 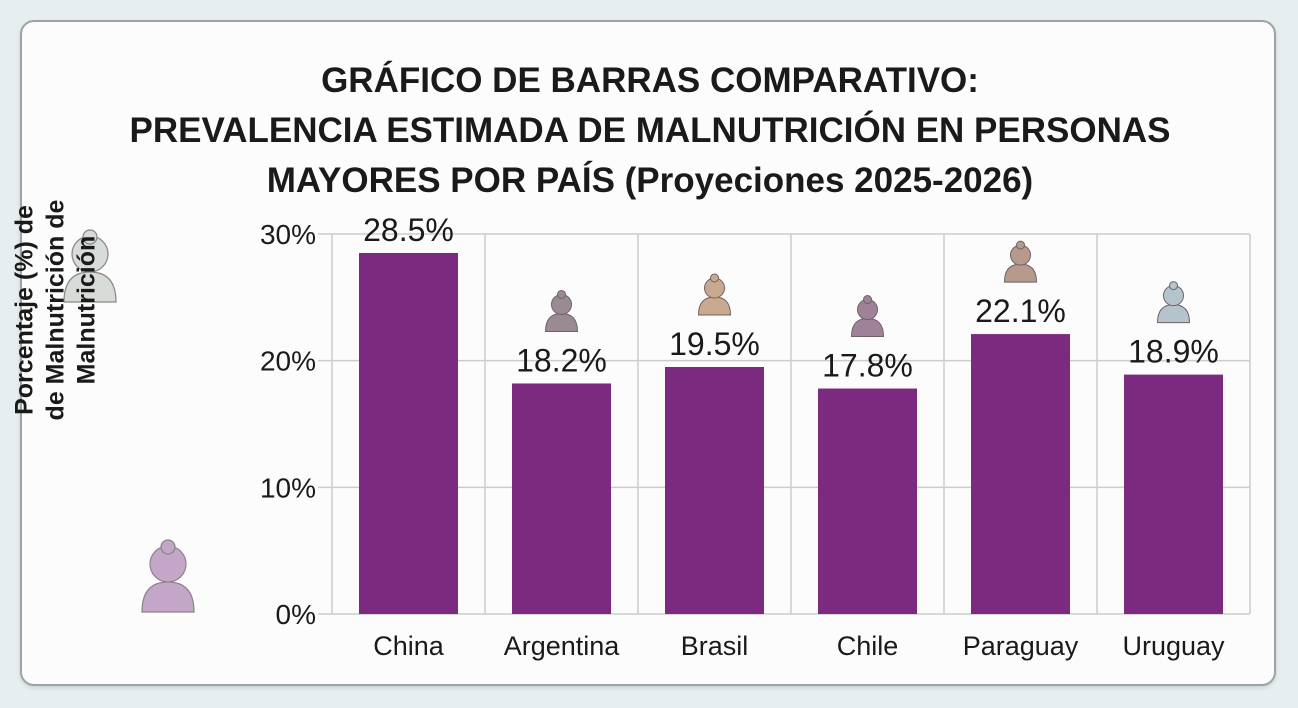 What do you see at coordinates (650, 180) in the screenshot?
I see `chart-title-line-3: MAYORES POR PAÍS (Proyeciones 2025-2026)` at bounding box center [650, 180].